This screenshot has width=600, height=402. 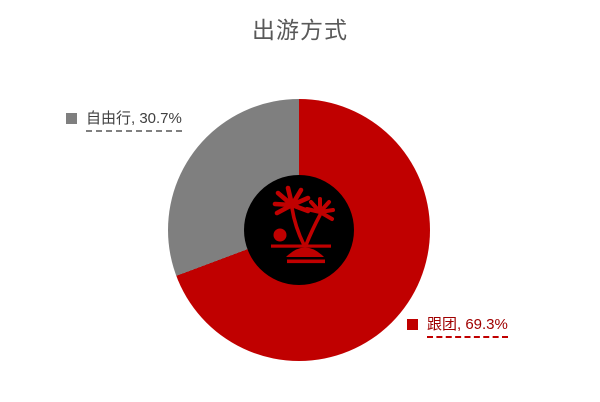 I want to click on data-label-free-travel: 自由行, 30.7%, so click(x=124, y=121).